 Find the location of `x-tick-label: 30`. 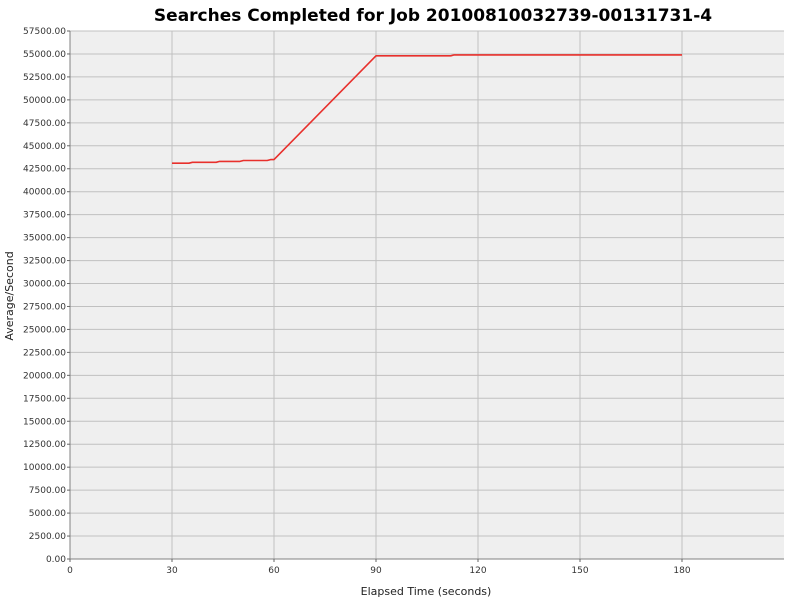

x-tick-label: 30 is located at coordinates (172, 571).